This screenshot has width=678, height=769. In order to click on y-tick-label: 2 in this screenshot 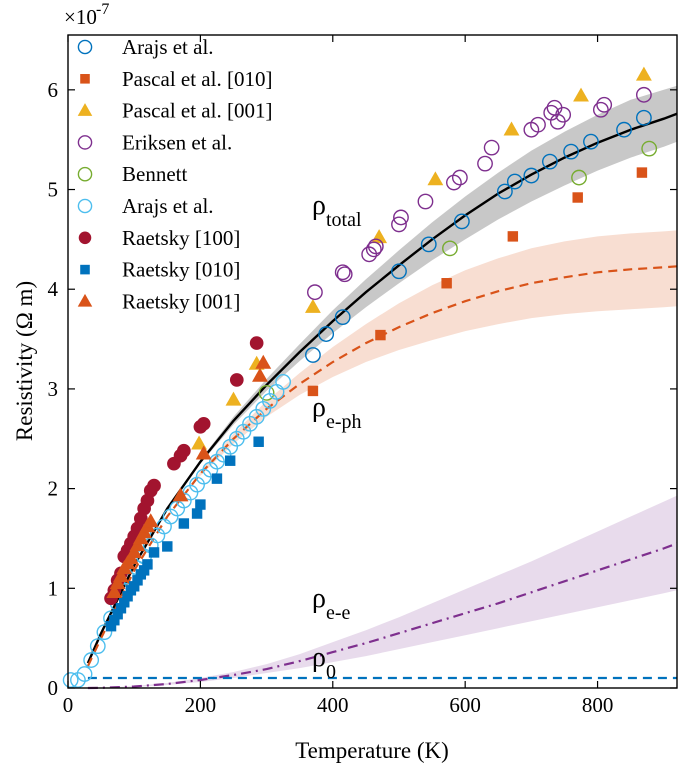, I will do `click(53, 489)`.